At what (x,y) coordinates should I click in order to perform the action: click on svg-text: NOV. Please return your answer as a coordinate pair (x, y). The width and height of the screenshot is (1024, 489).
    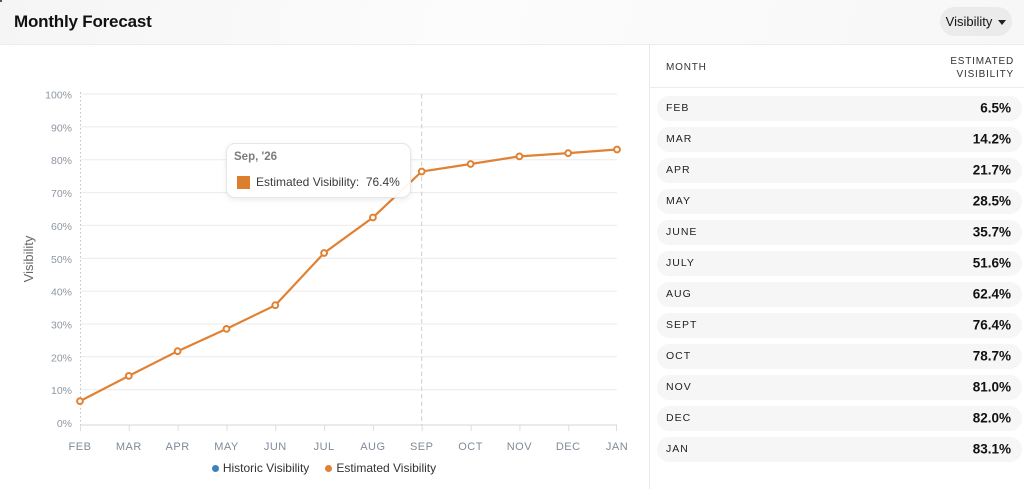
    Looking at the image, I should click on (520, 447).